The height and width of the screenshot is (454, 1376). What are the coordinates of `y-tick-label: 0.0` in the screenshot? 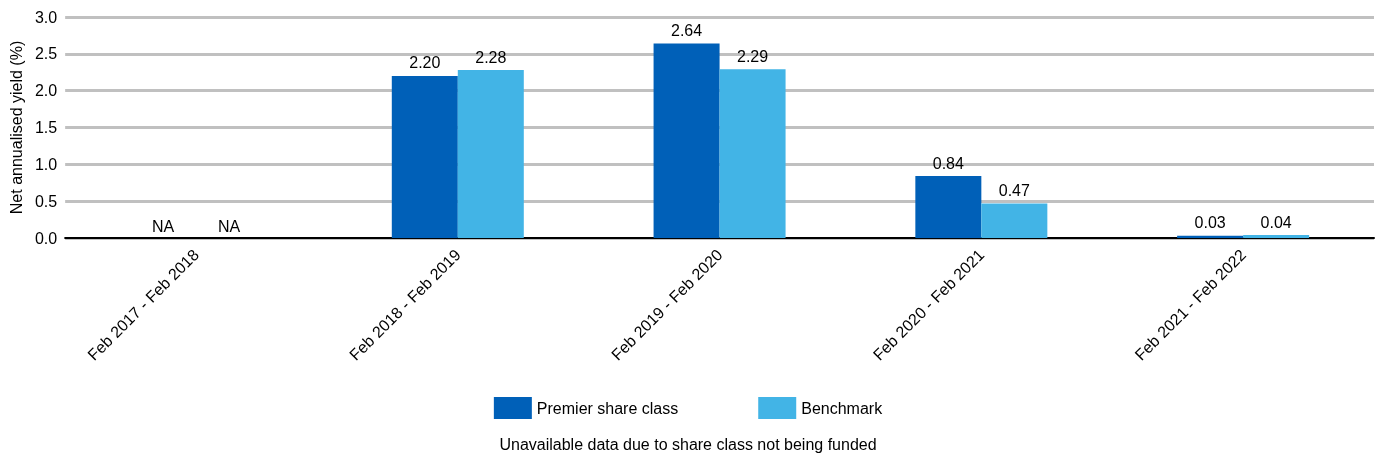 It's located at (46, 238).